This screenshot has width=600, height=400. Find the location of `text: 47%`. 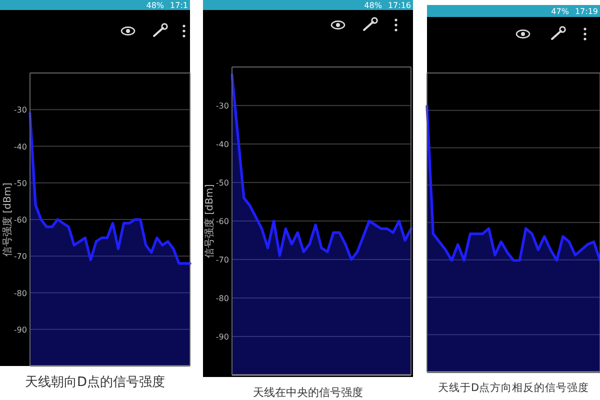

text: 47% is located at coordinates (560, 11).